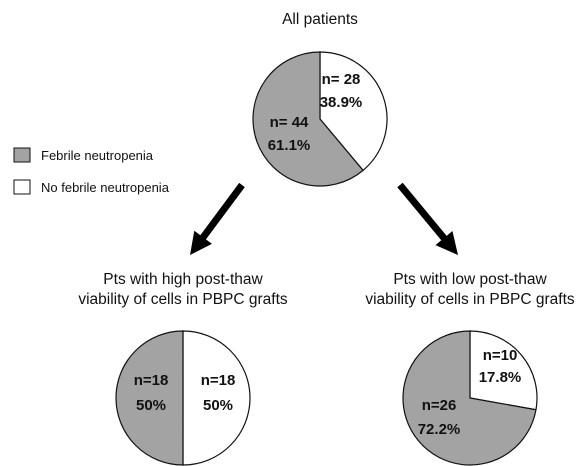 This screenshot has width=581, height=466. Describe the element at coordinates (500, 355) in the screenshot. I see `slice-n-label: n=10` at that location.